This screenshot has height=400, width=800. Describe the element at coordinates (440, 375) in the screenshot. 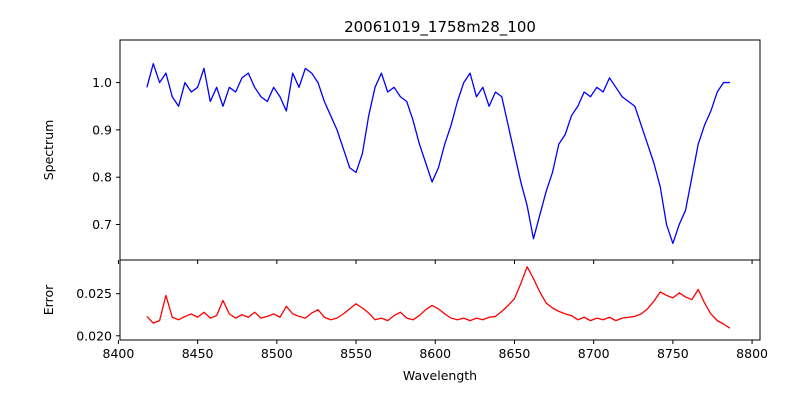

I see `x-axis-label: Wavelength` at that location.